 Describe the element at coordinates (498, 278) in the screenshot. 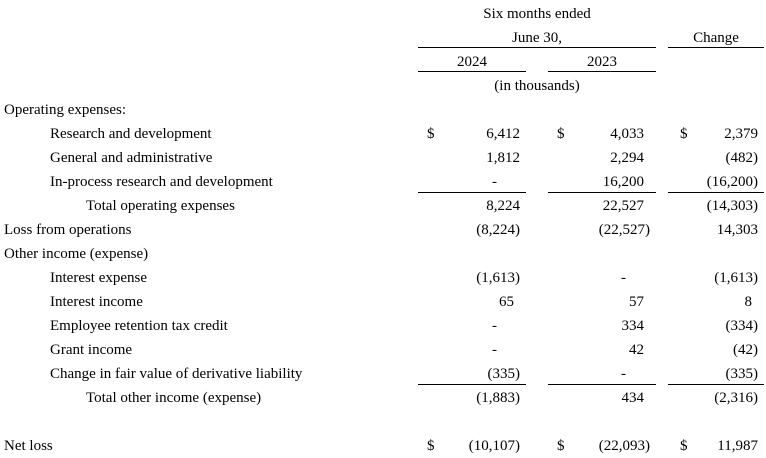

I see `value-2024: (1,613)` at that location.